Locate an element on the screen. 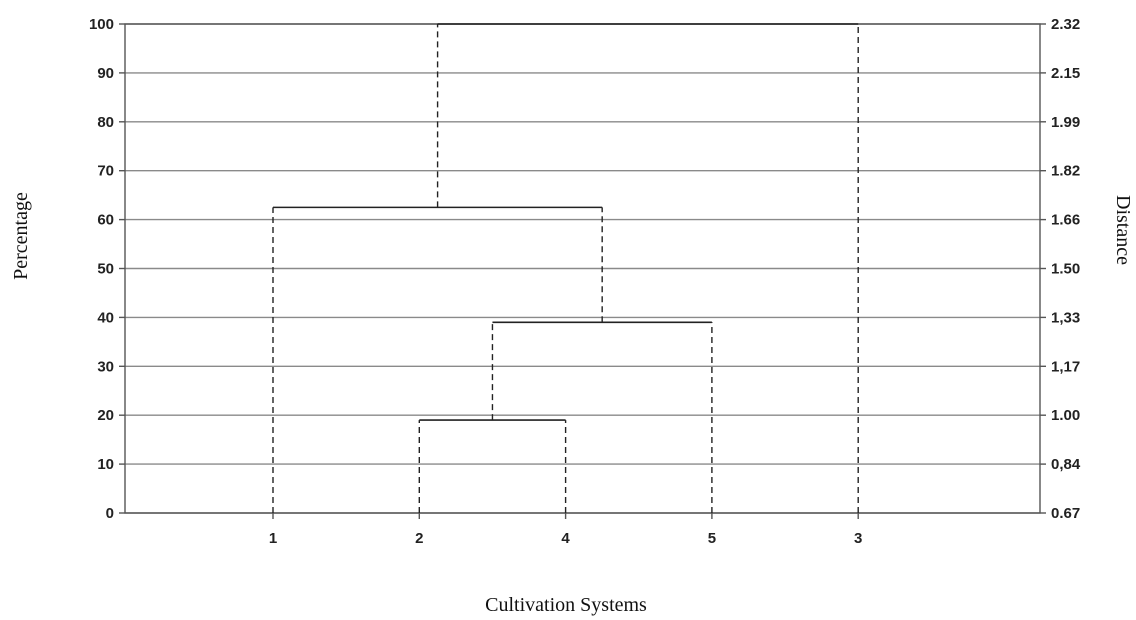  right-tick-label: 1,33 is located at coordinates (1065, 317).